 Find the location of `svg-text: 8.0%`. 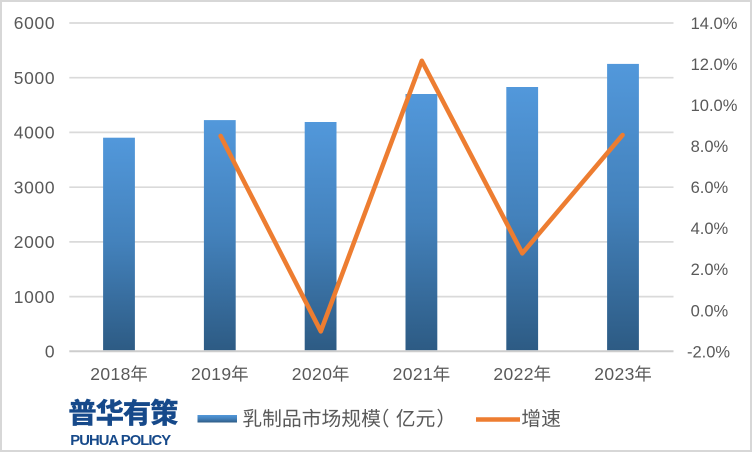

svg-text: 8.0% is located at coordinates (710, 147).